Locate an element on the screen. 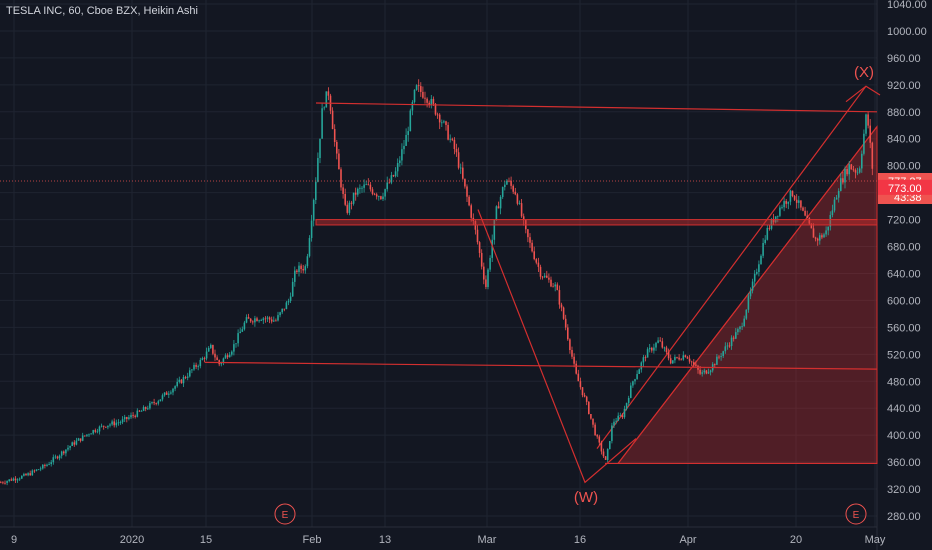 Image resolution: width=932 pixels, height=550 pixels. time-tick-label: 15 is located at coordinates (206, 540).